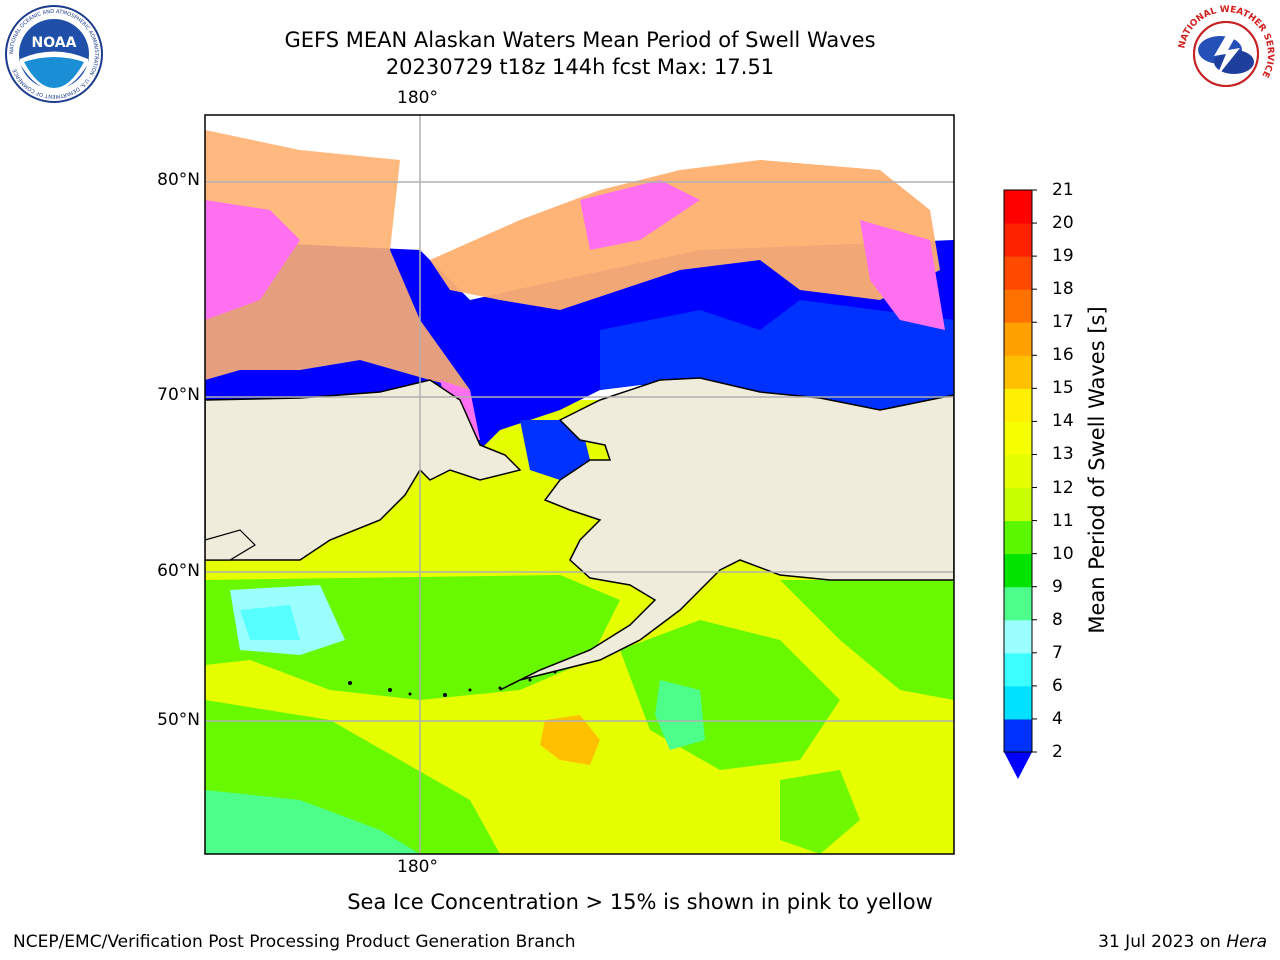 The width and height of the screenshot is (1280, 960). What do you see at coordinates (417, 867) in the screenshot?
I see `lon-label-bottom: 180°` at bounding box center [417, 867].